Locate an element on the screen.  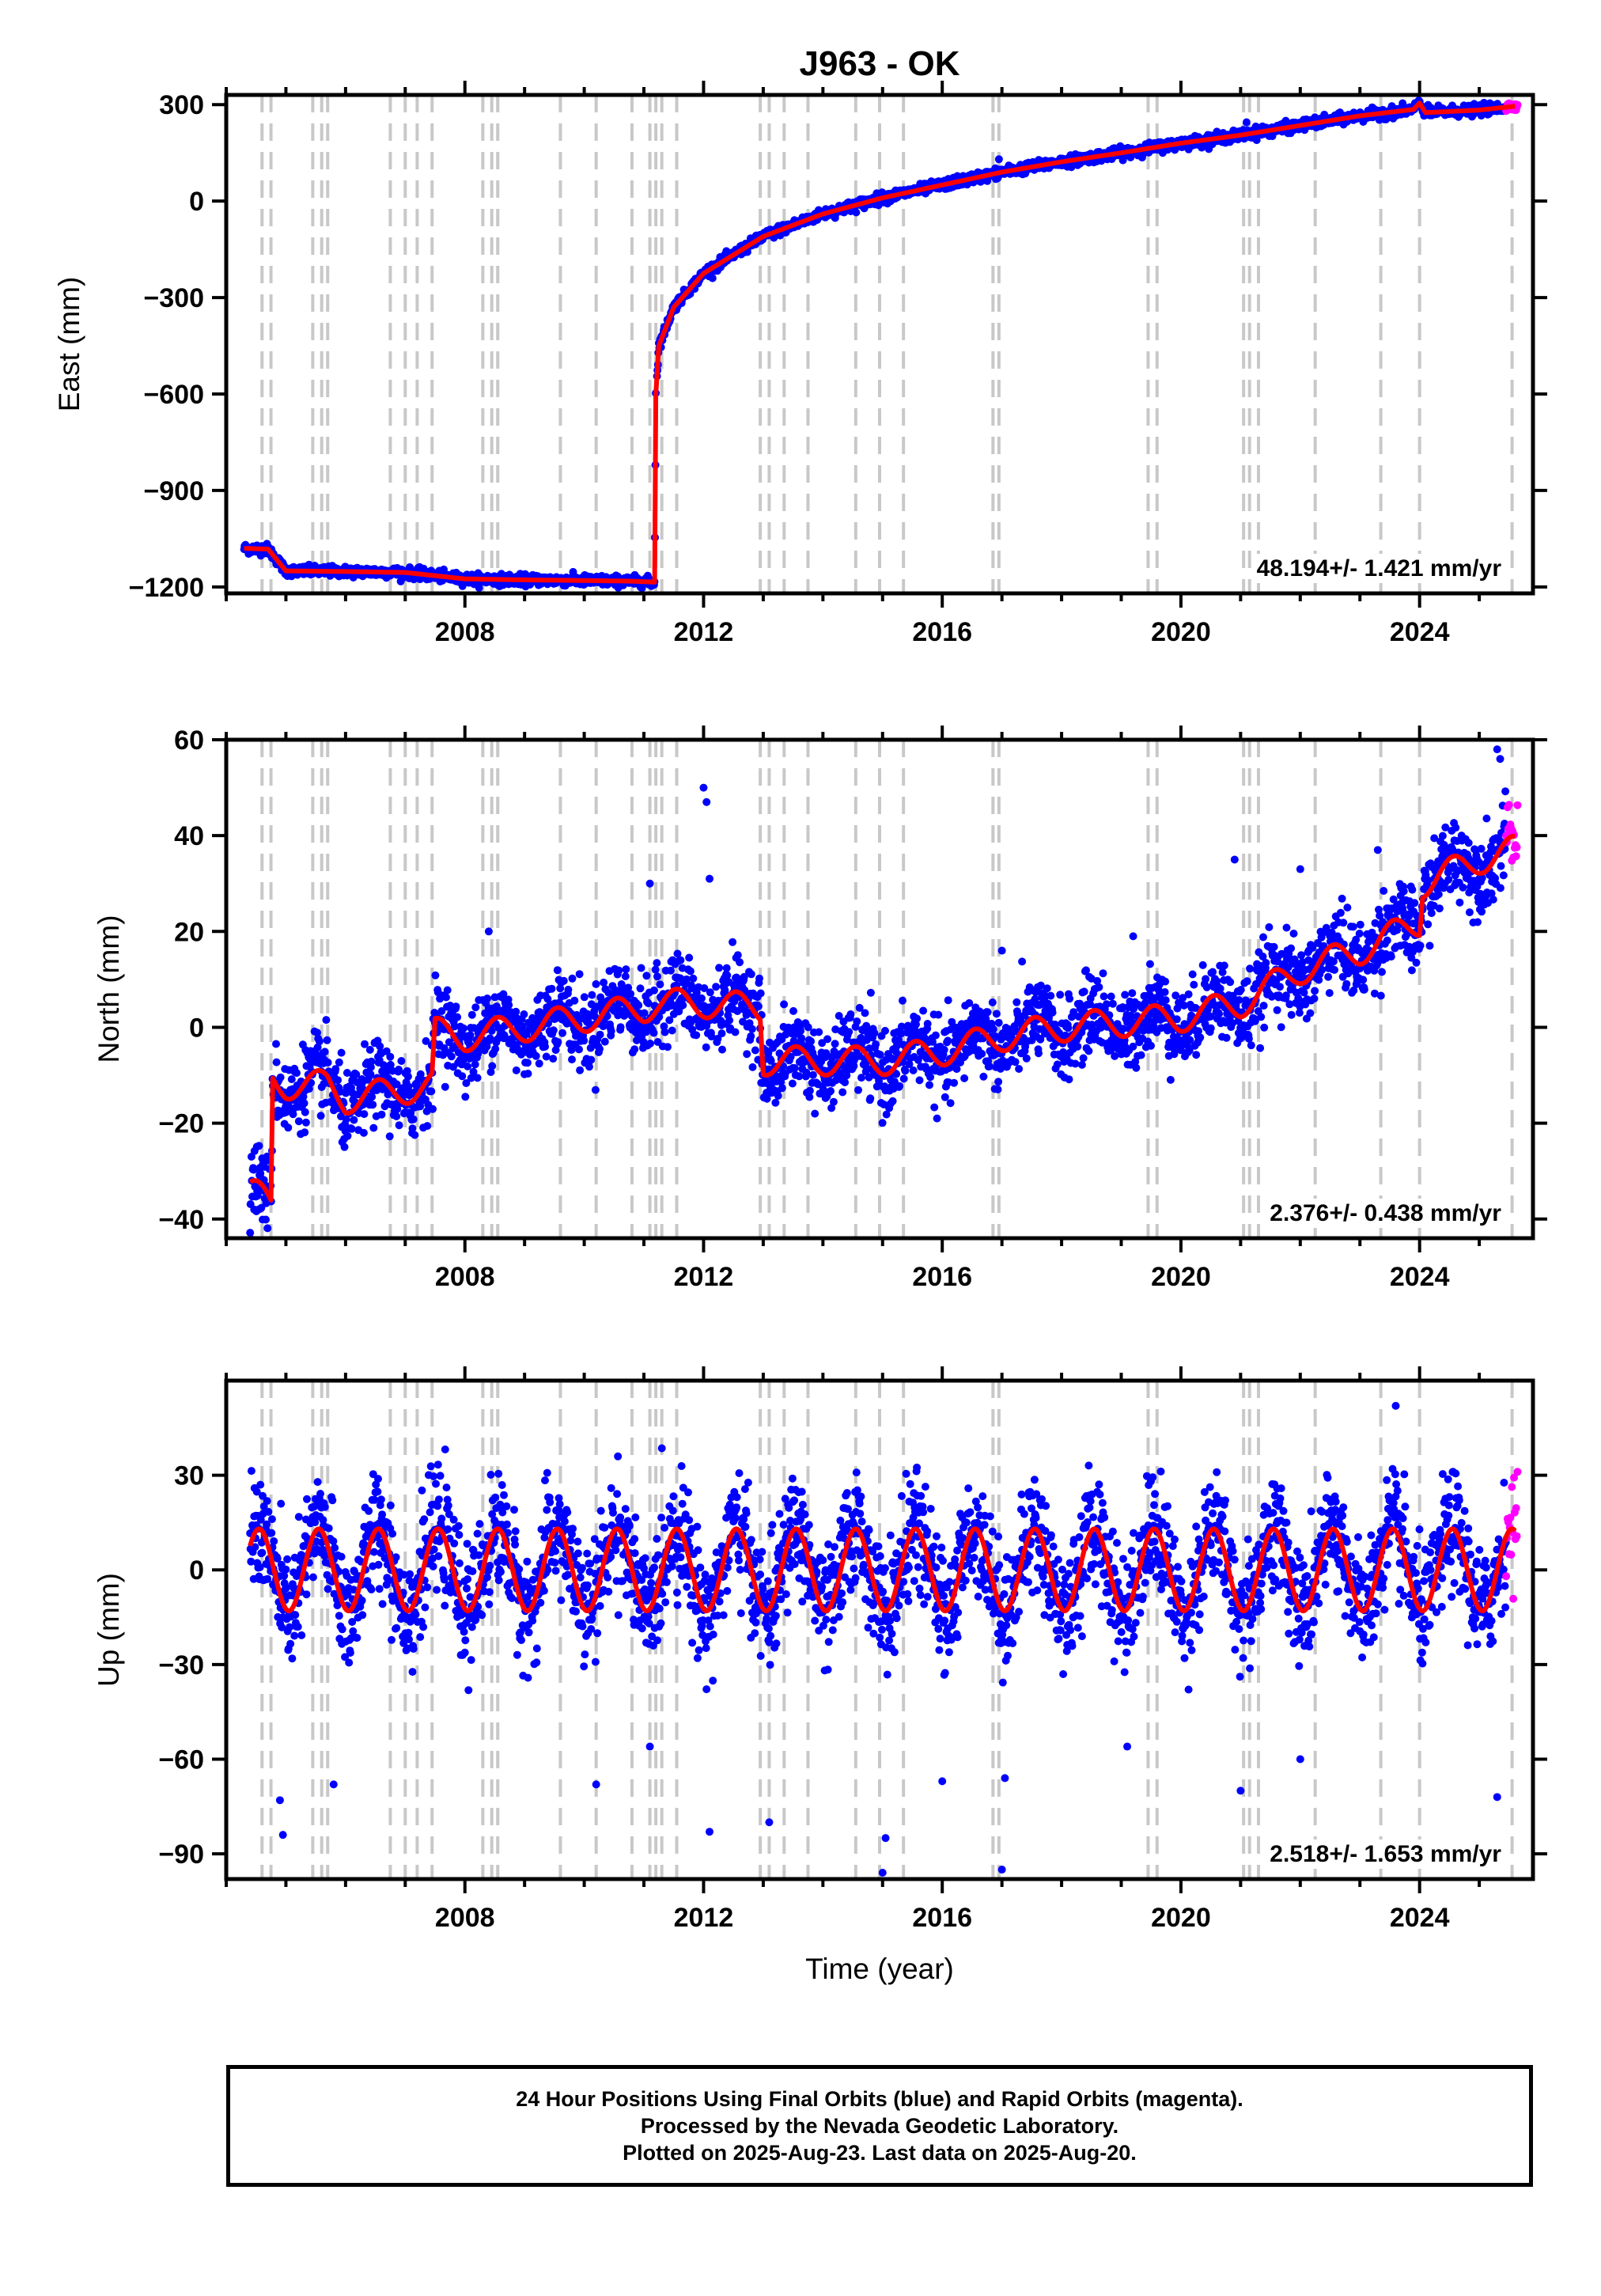
chart-title: J963 - OK is located at coordinates (880, 64).